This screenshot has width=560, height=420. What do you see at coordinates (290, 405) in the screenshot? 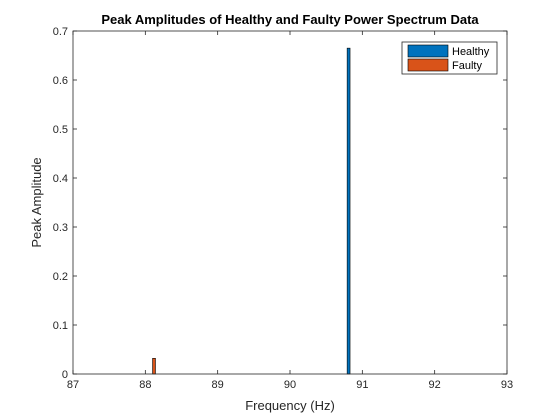
I see `x-axis-label: Frequency (Hz)` at bounding box center [290, 405].